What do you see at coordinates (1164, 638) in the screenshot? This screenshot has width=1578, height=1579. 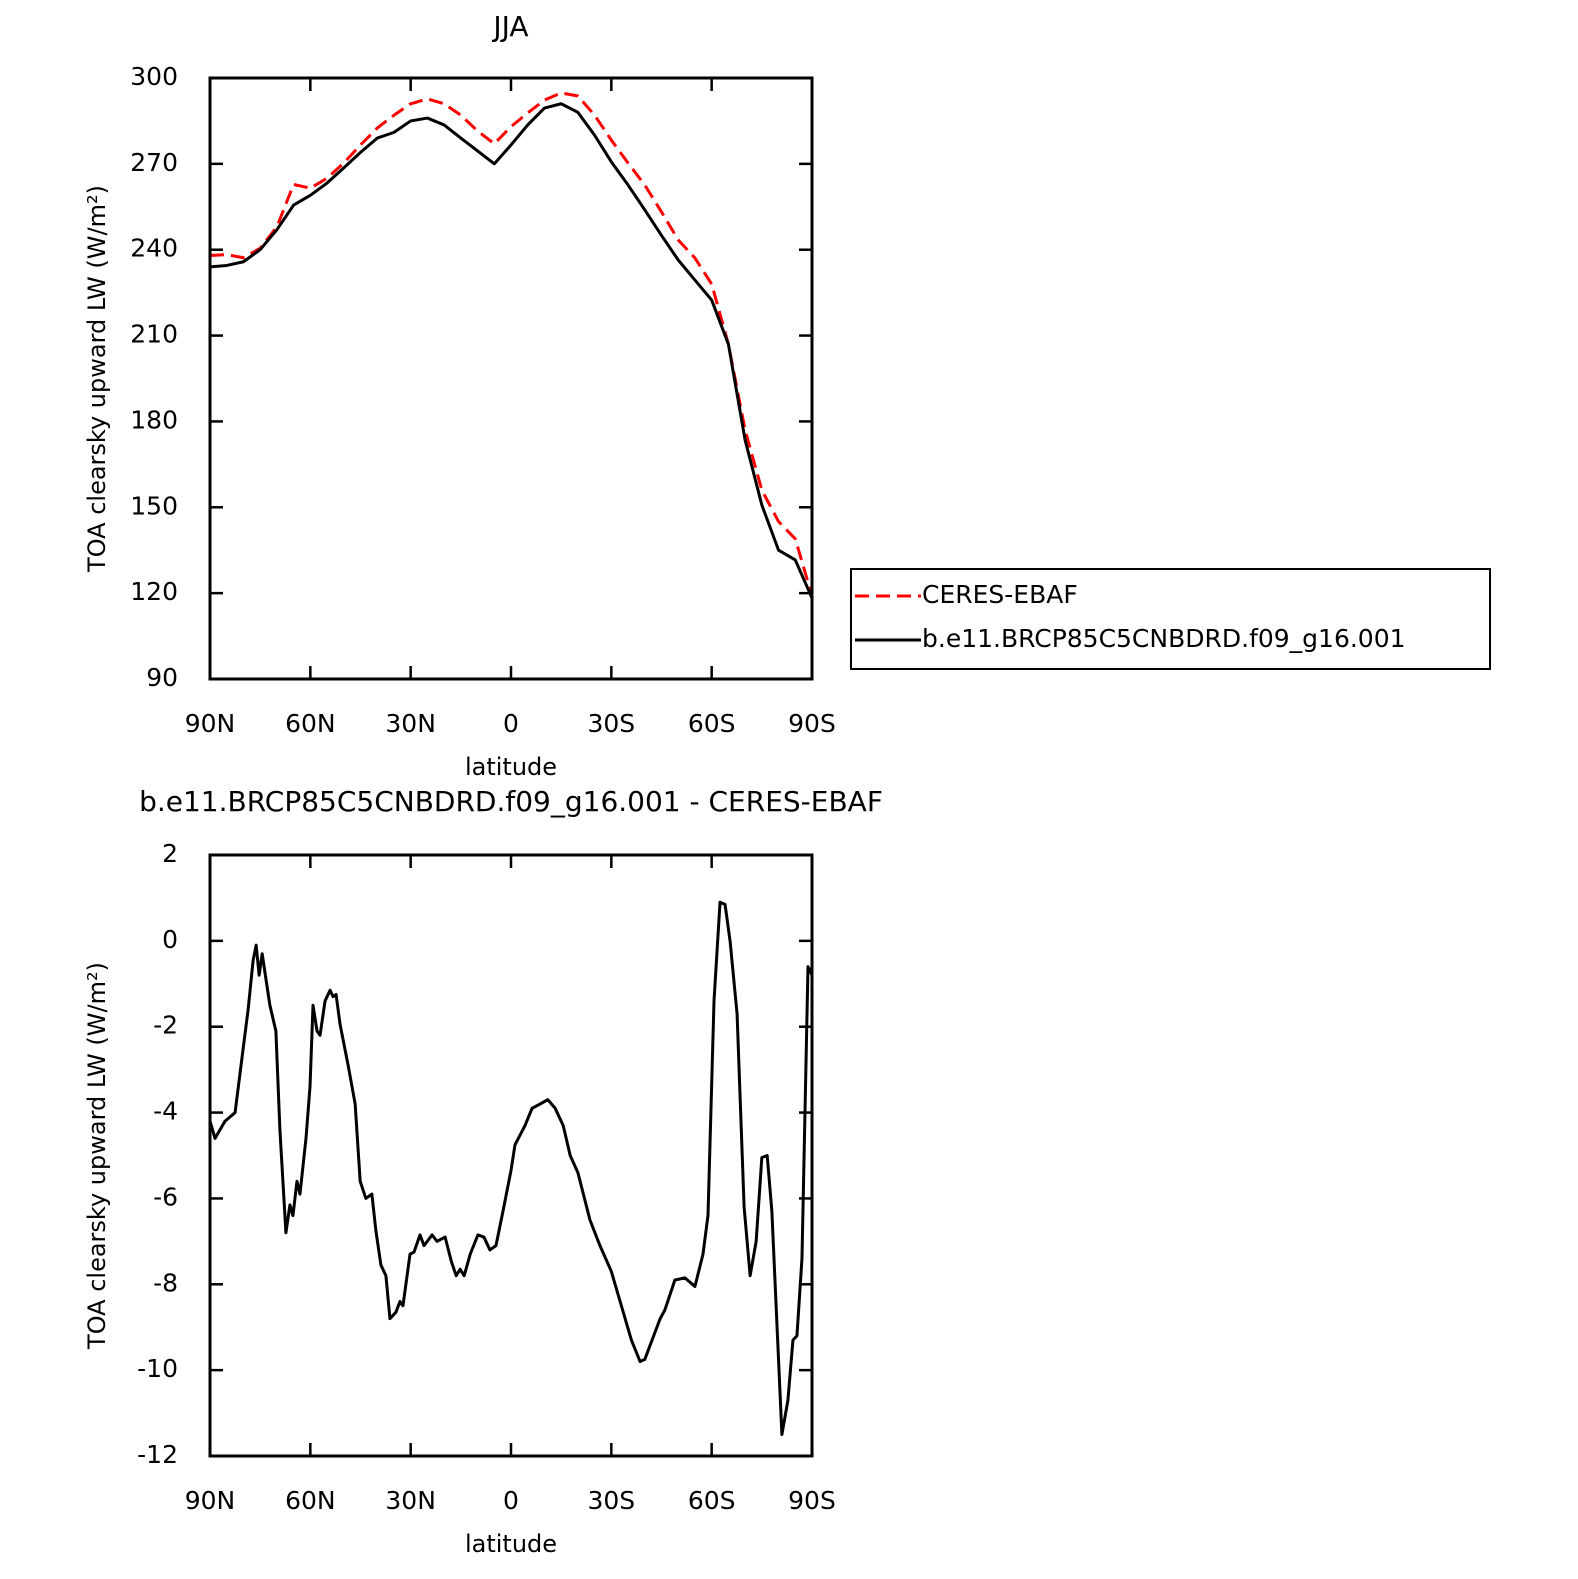 I see `legend-label: b.e11.BRCP85C5CNBDRD.f09_g16.001` at bounding box center [1164, 638].